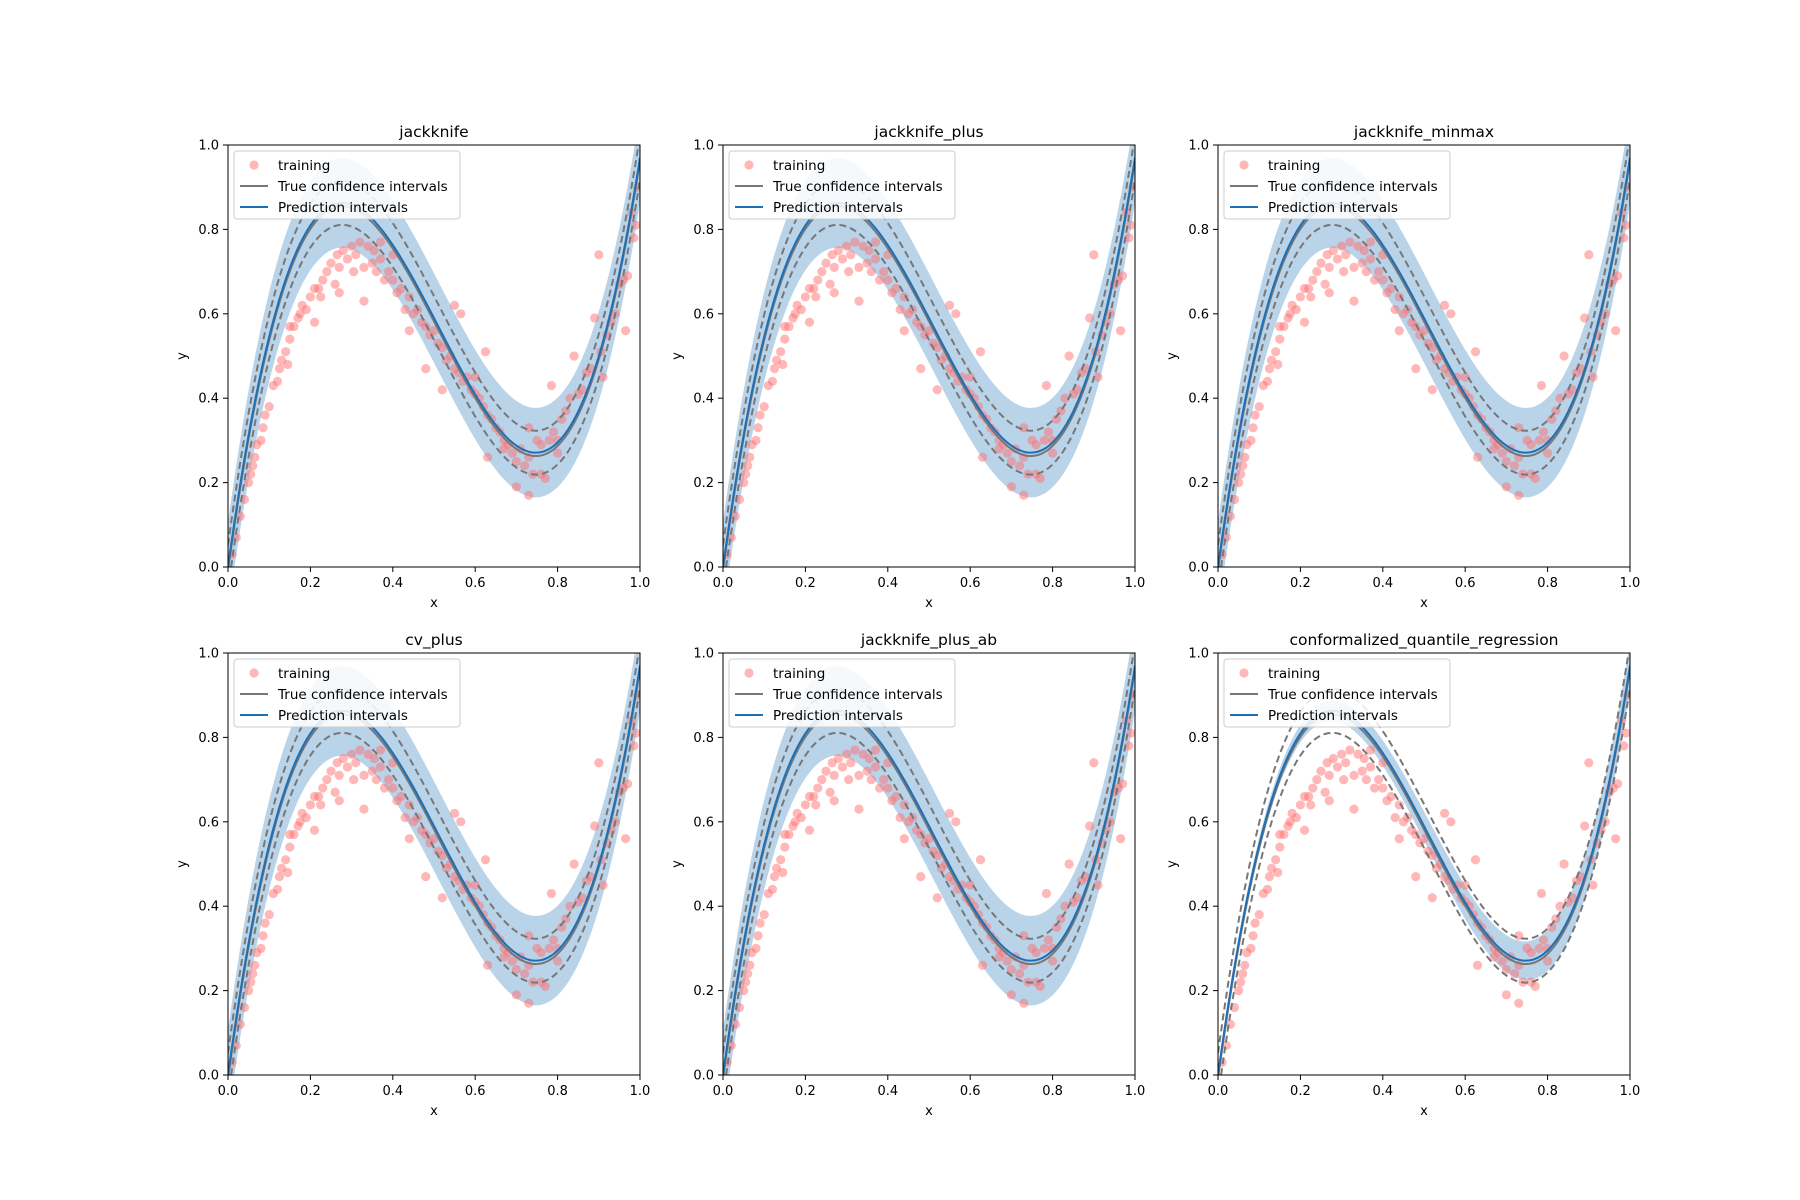 The image size is (1800, 1200). What do you see at coordinates (929, 1111) in the screenshot?
I see `x-axis-label: x` at bounding box center [929, 1111].